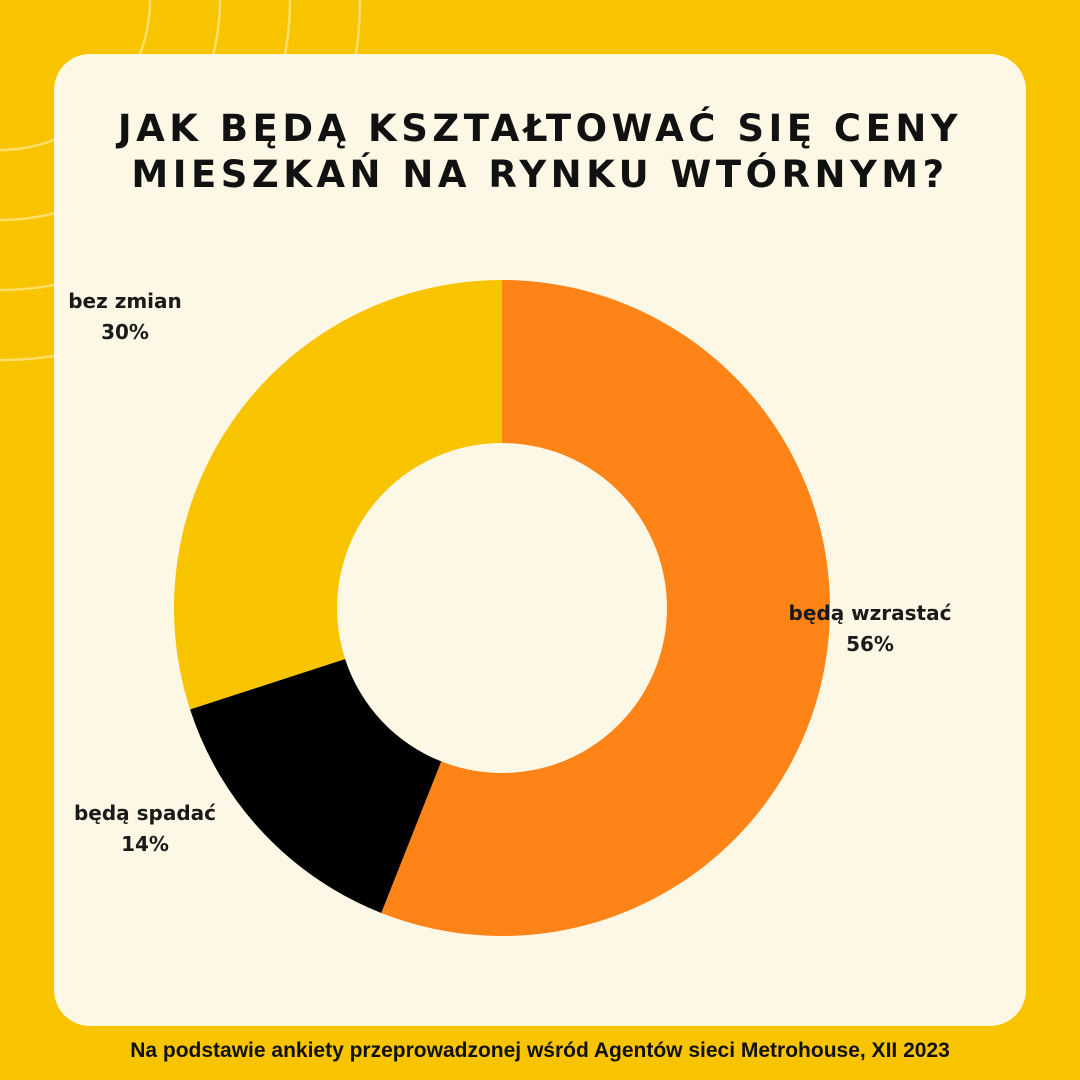  I want to click on slice-label-increase-value: 56%, so click(870, 644).